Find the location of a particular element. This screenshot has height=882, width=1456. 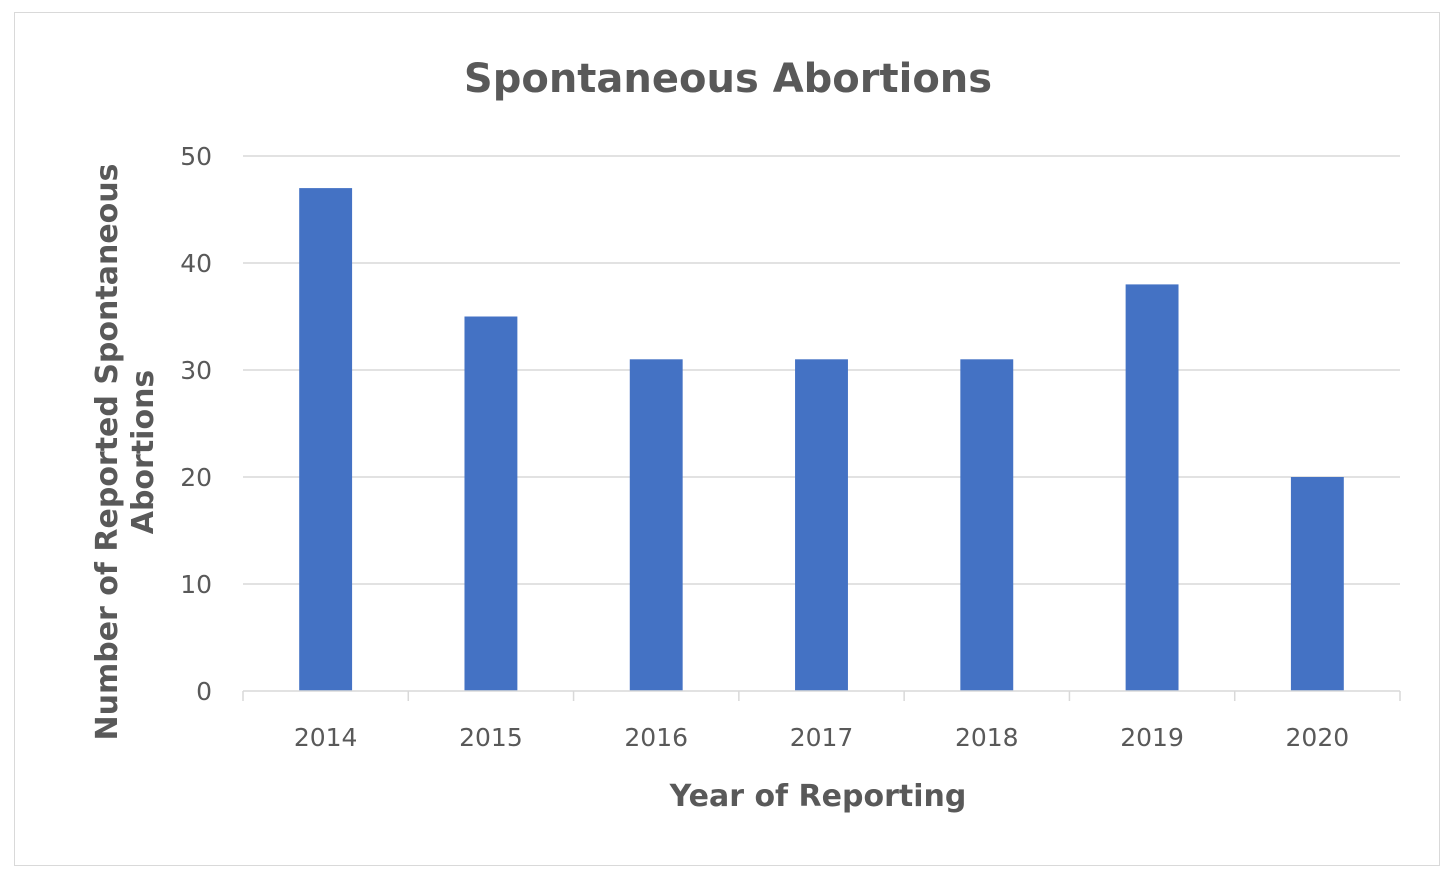

x-tick-label: 2018 is located at coordinates (987, 737).